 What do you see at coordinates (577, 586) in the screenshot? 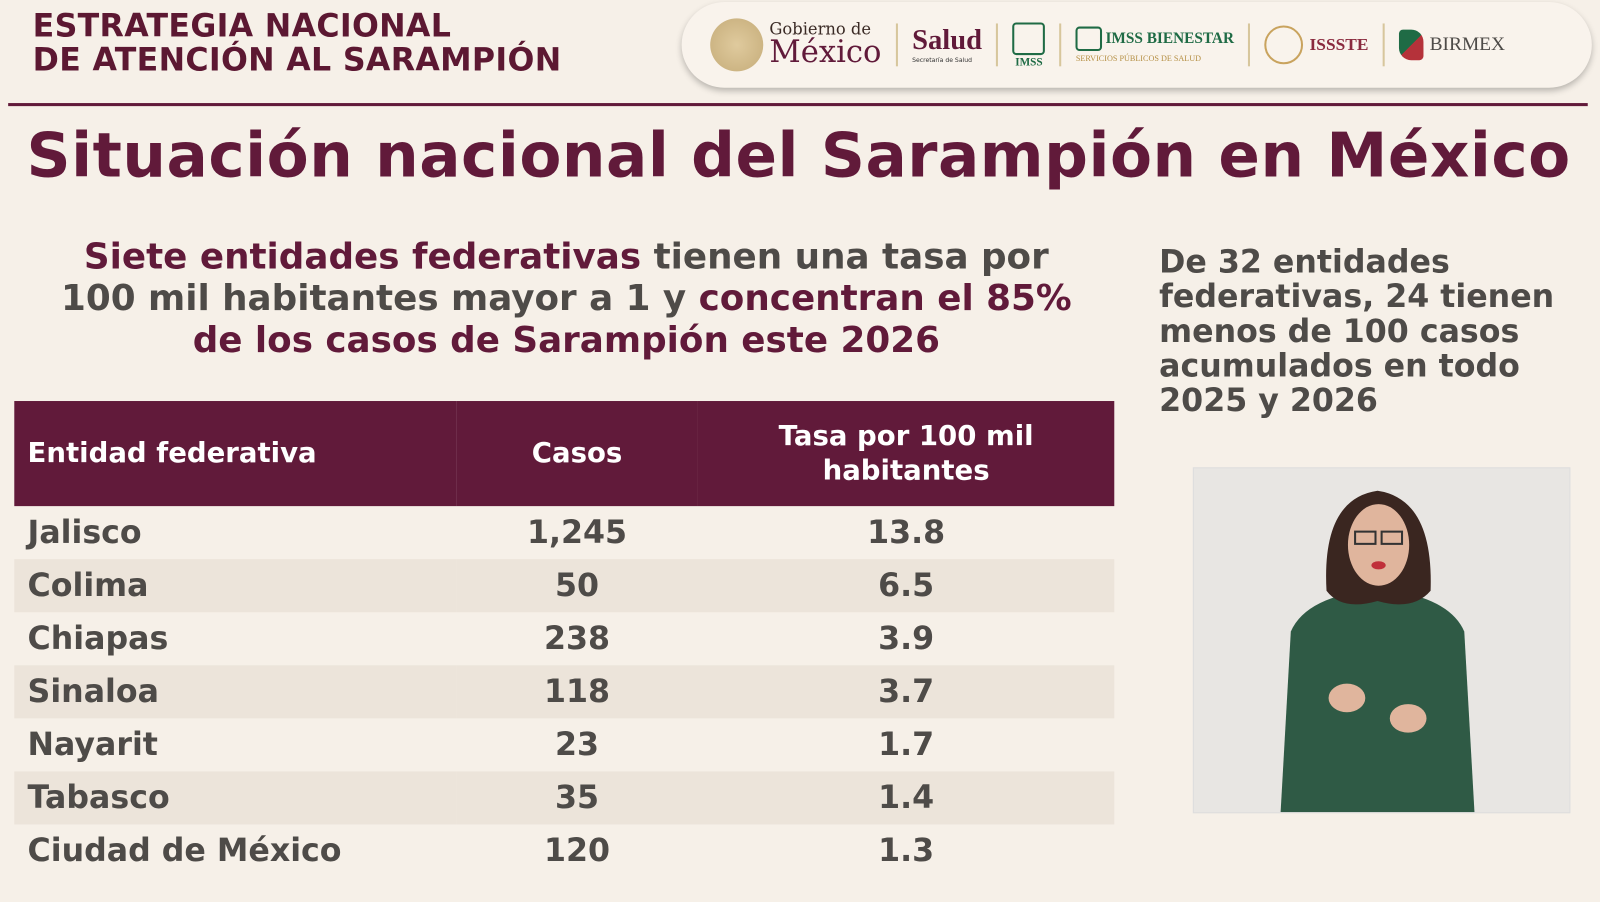
I see `cell-casos: 50` at bounding box center [577, 586].